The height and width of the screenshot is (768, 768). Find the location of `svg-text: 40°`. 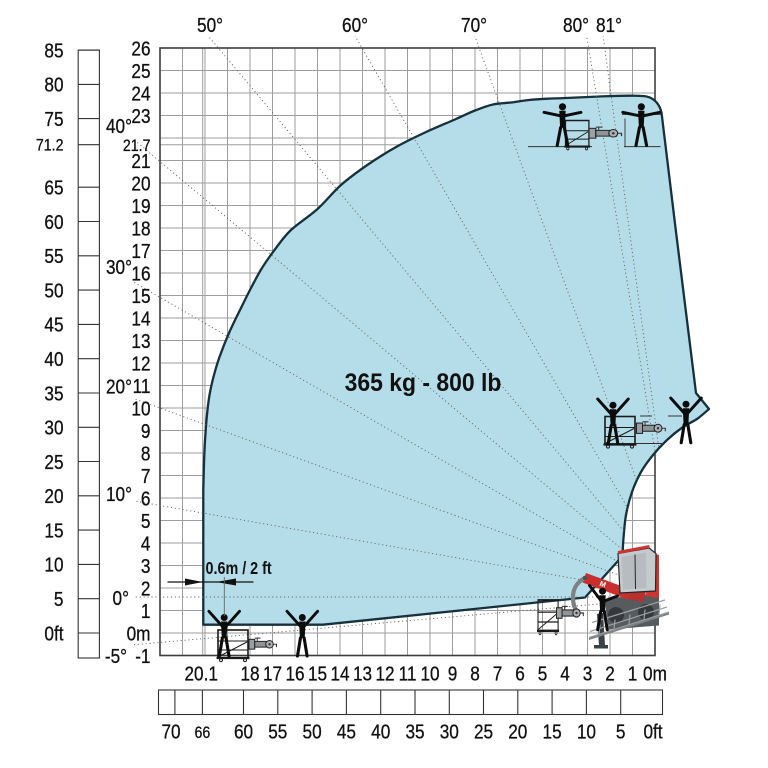

svg-text: 40° is located at coordinates (119, 126).